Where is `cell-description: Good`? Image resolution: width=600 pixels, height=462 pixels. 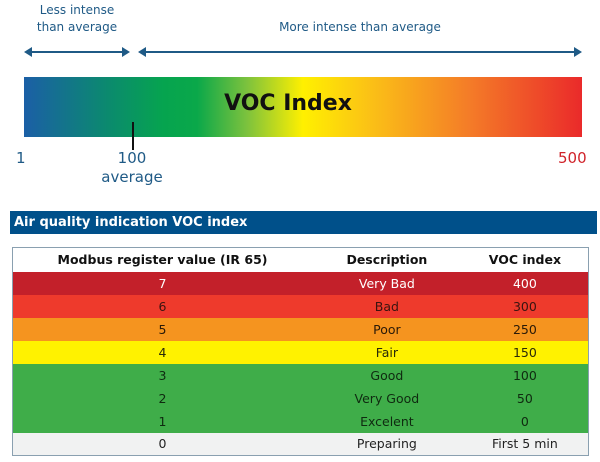 cell-description: Good is located at coordinates (387, 375).